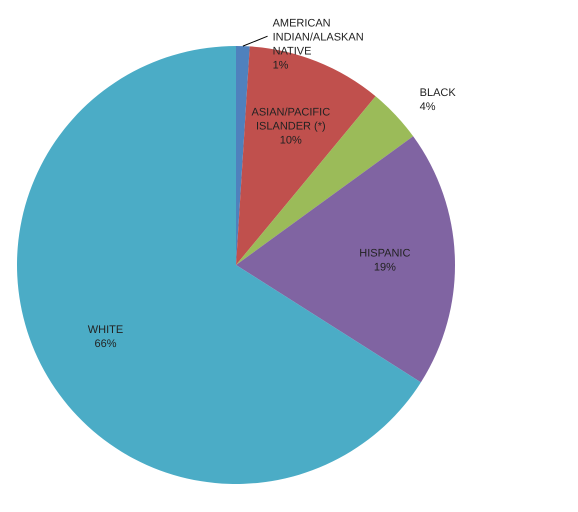 The image size is (578, 512). I want to click on data-label: 66%, so click(105, 344).